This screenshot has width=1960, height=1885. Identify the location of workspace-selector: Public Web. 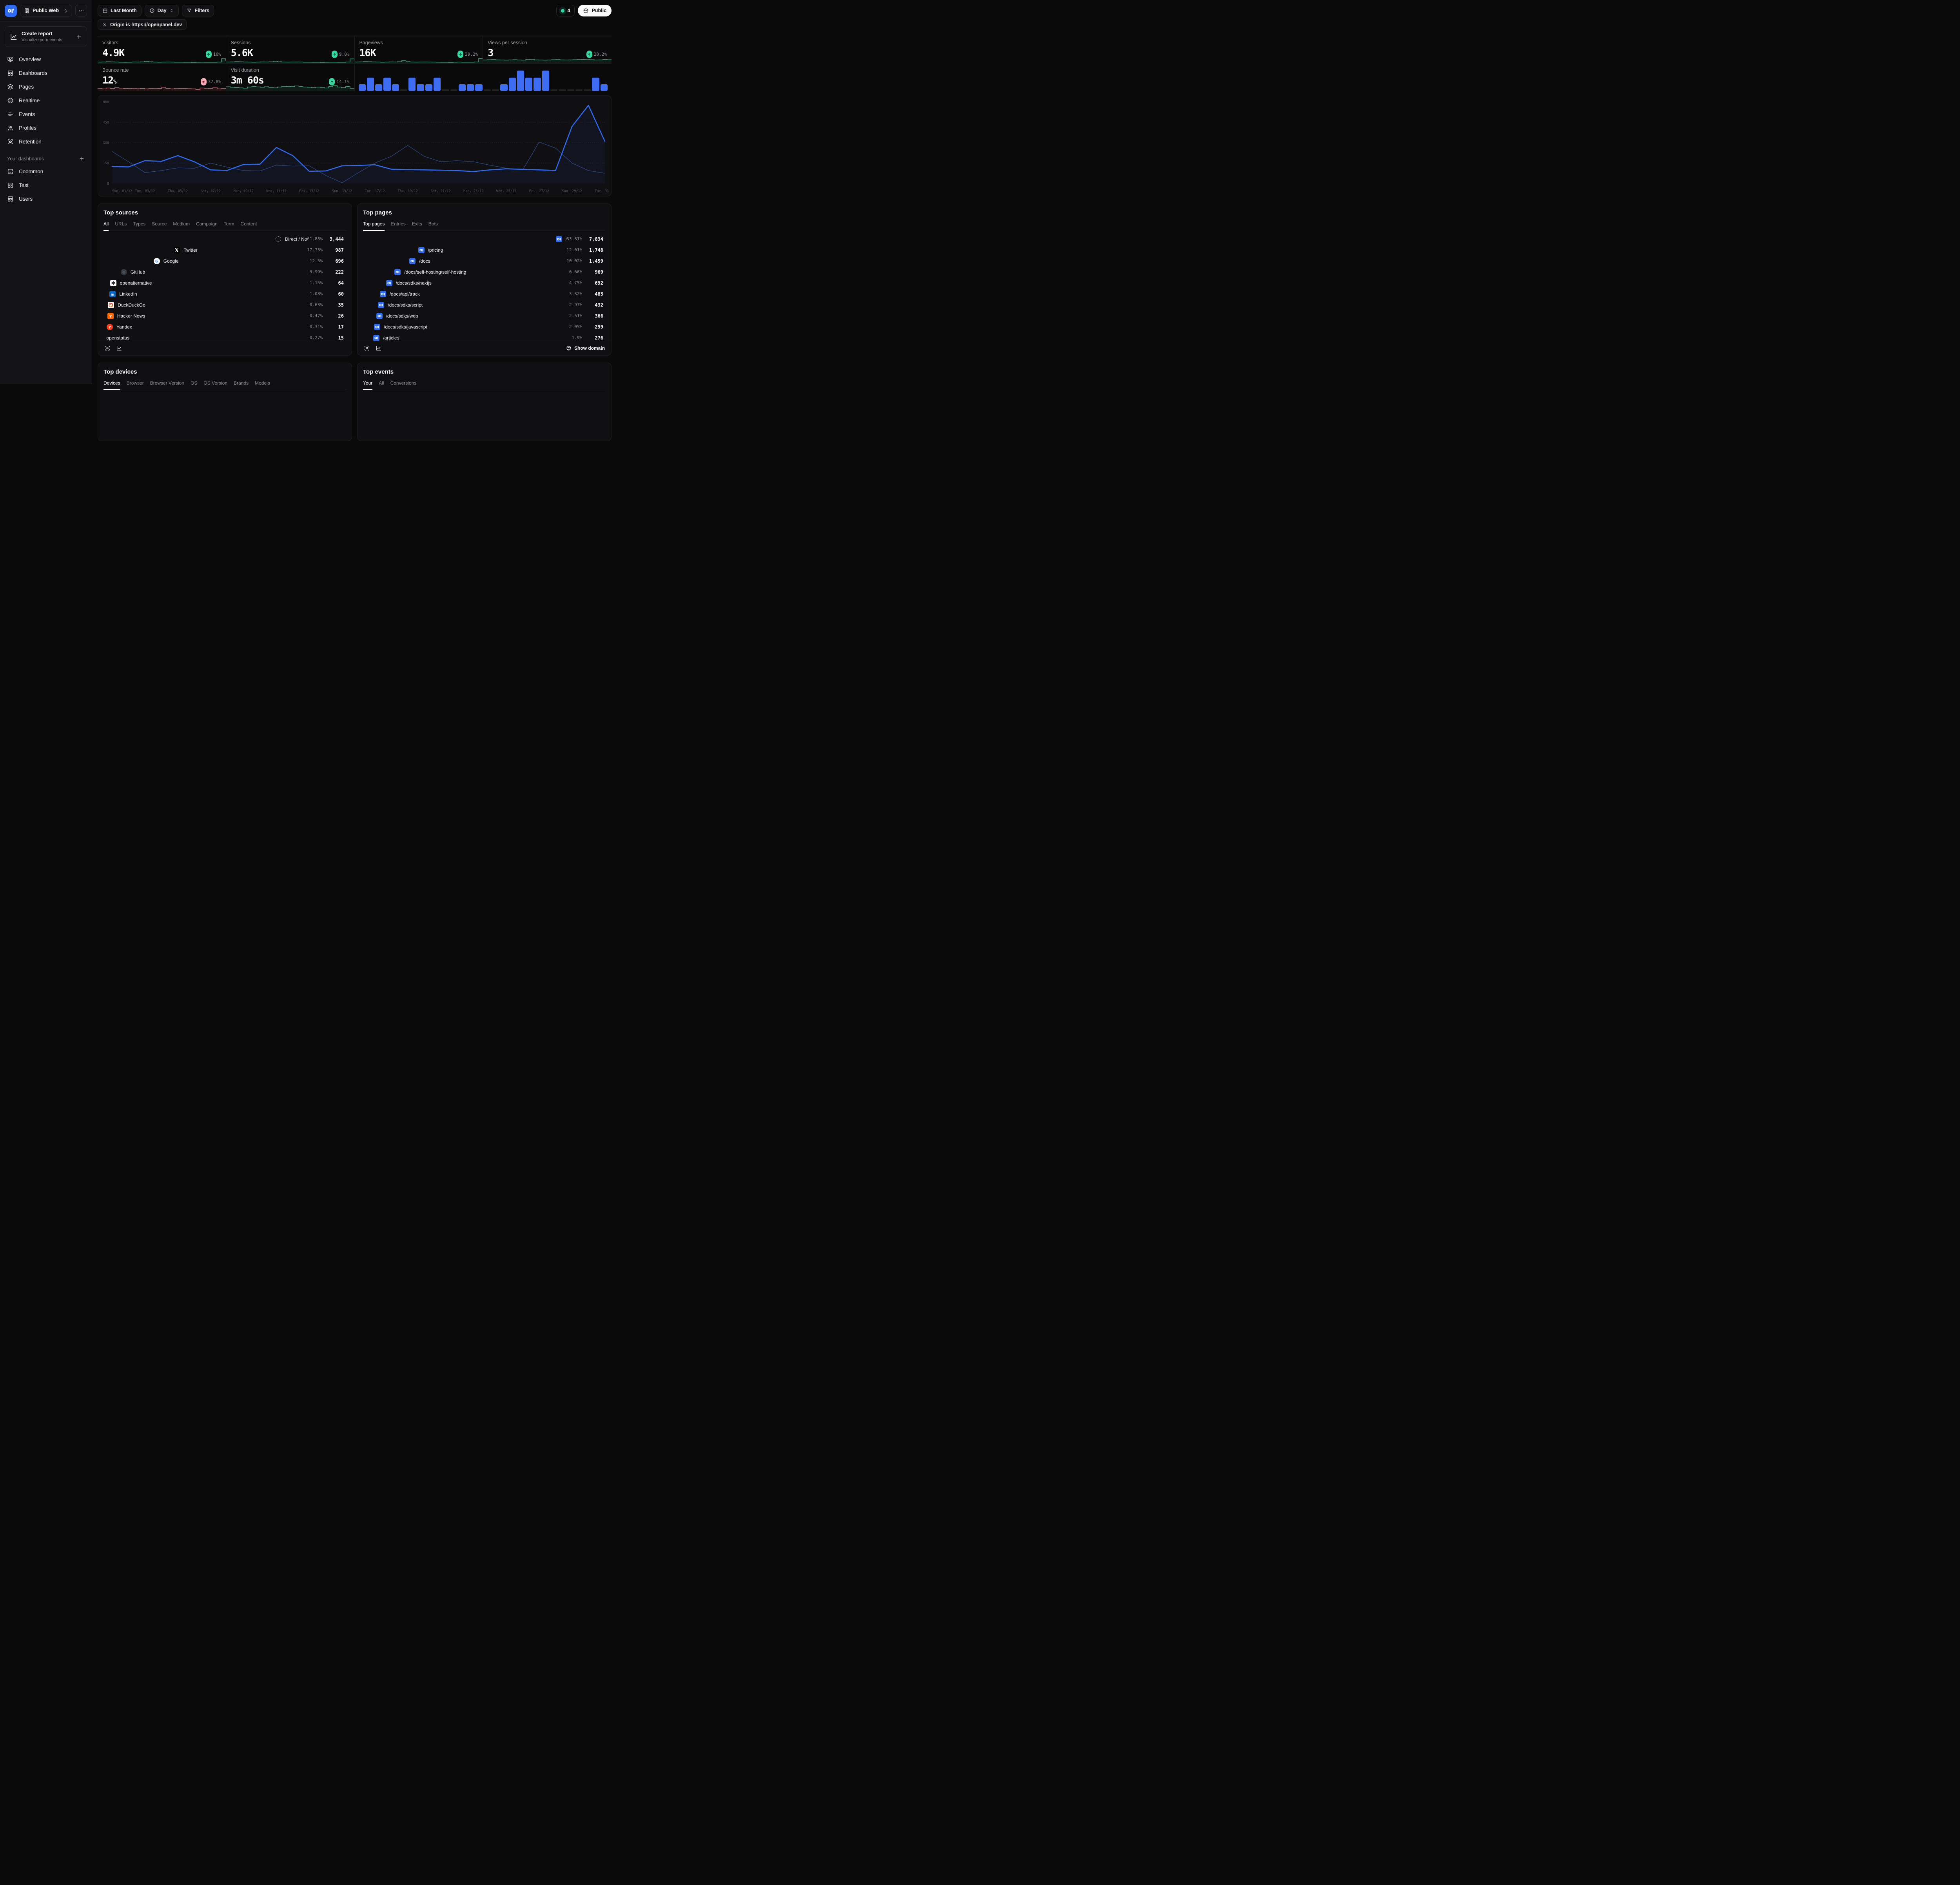
(46, 10).